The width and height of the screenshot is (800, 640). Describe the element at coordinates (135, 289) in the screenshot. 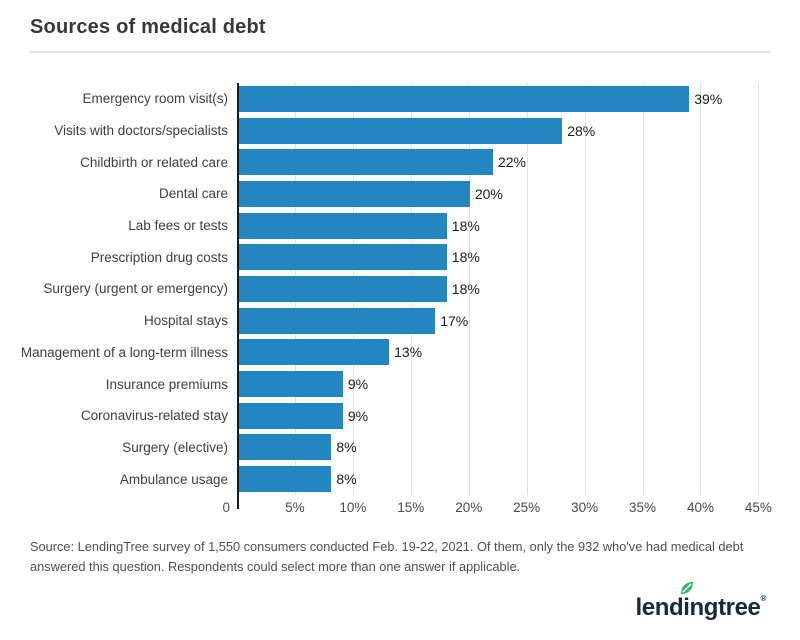

I see `category-label: Surgery (urgent or emergency)` at that location.